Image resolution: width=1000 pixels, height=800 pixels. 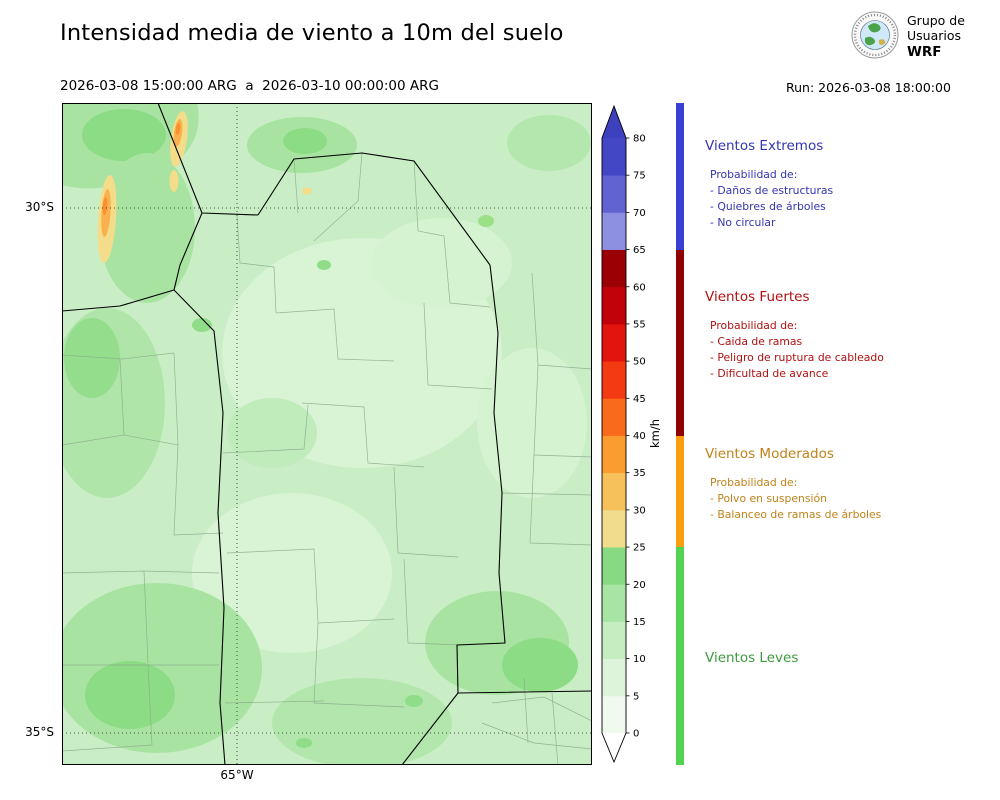 I want to click on colorbar-tick-label: 60, so click(x=639, y=287).